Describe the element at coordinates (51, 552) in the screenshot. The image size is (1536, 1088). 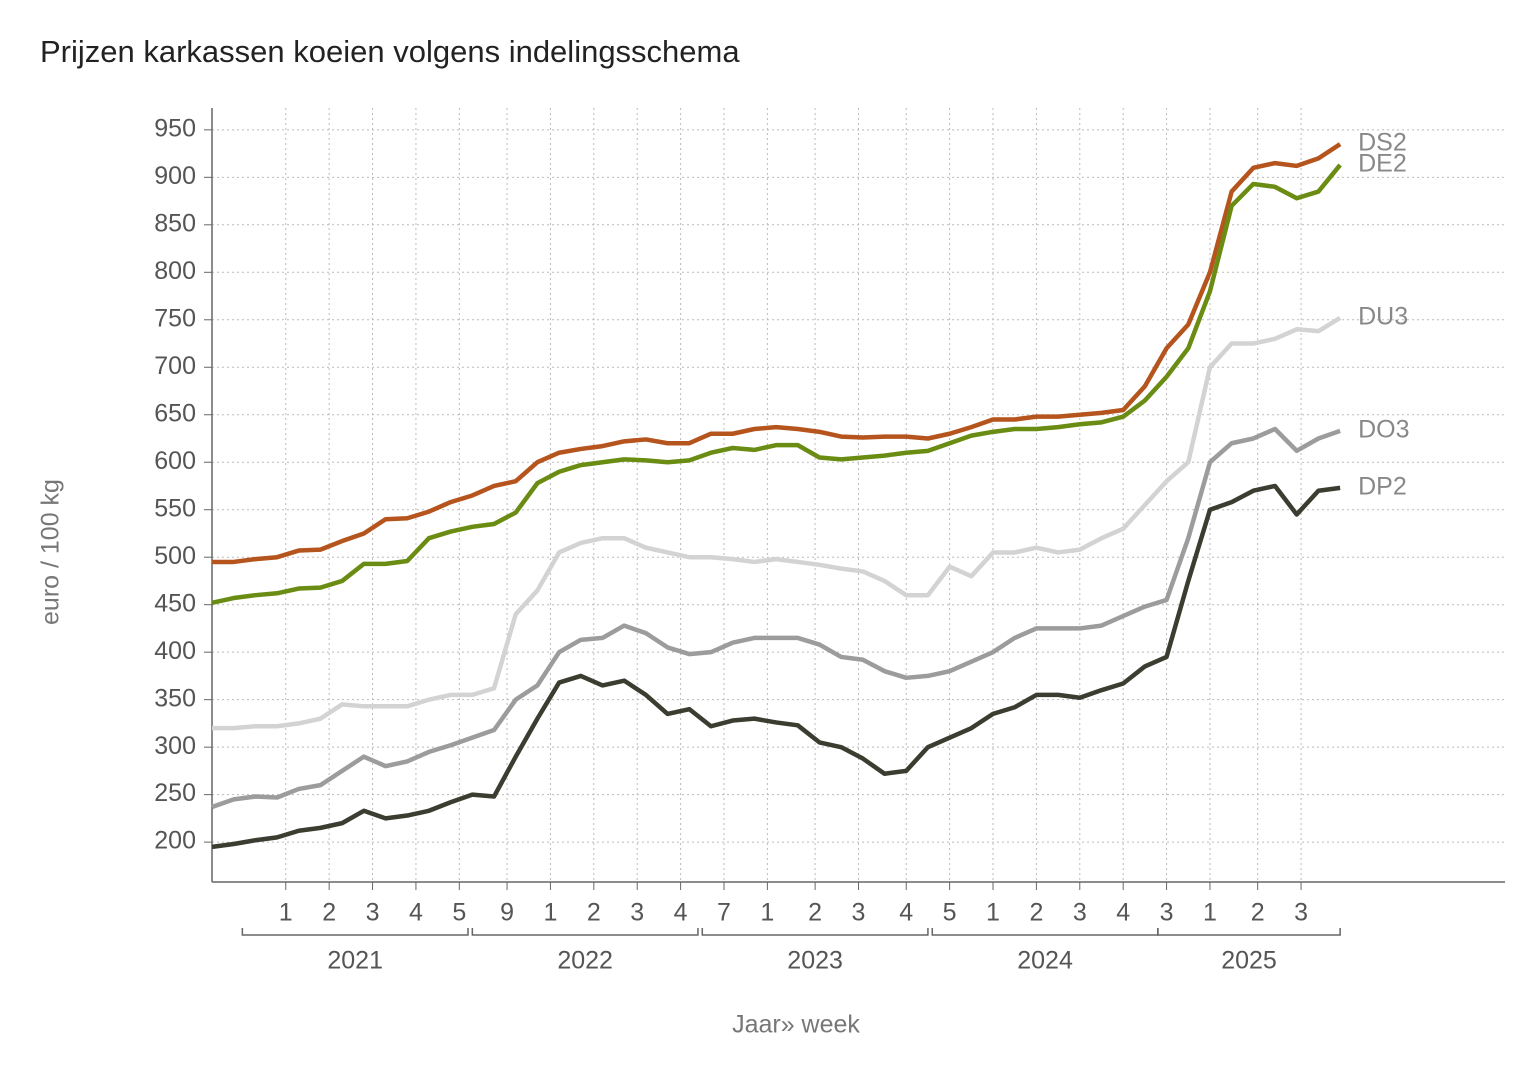
I see `y-axis-label: euro / 100 kg` at that location.